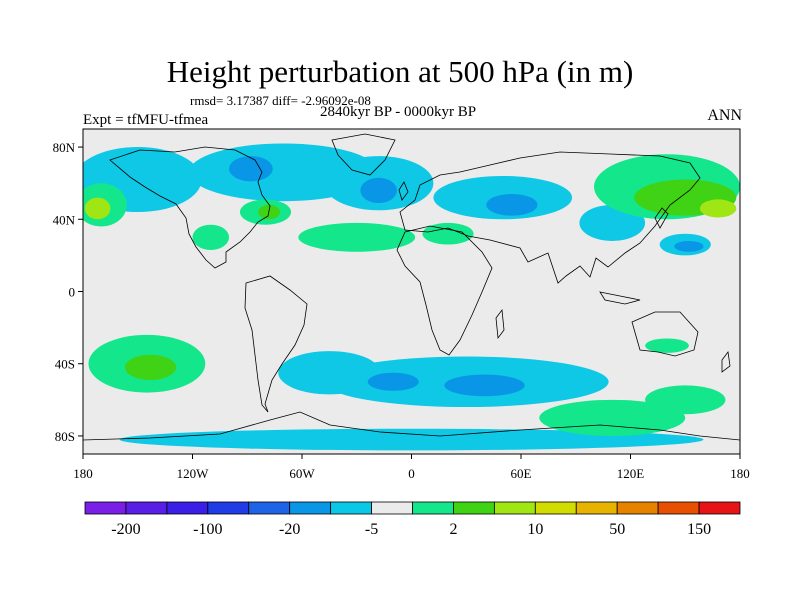 The image size is (800, 600). I want to click on region-south-america-tongue, so click(329, 373).